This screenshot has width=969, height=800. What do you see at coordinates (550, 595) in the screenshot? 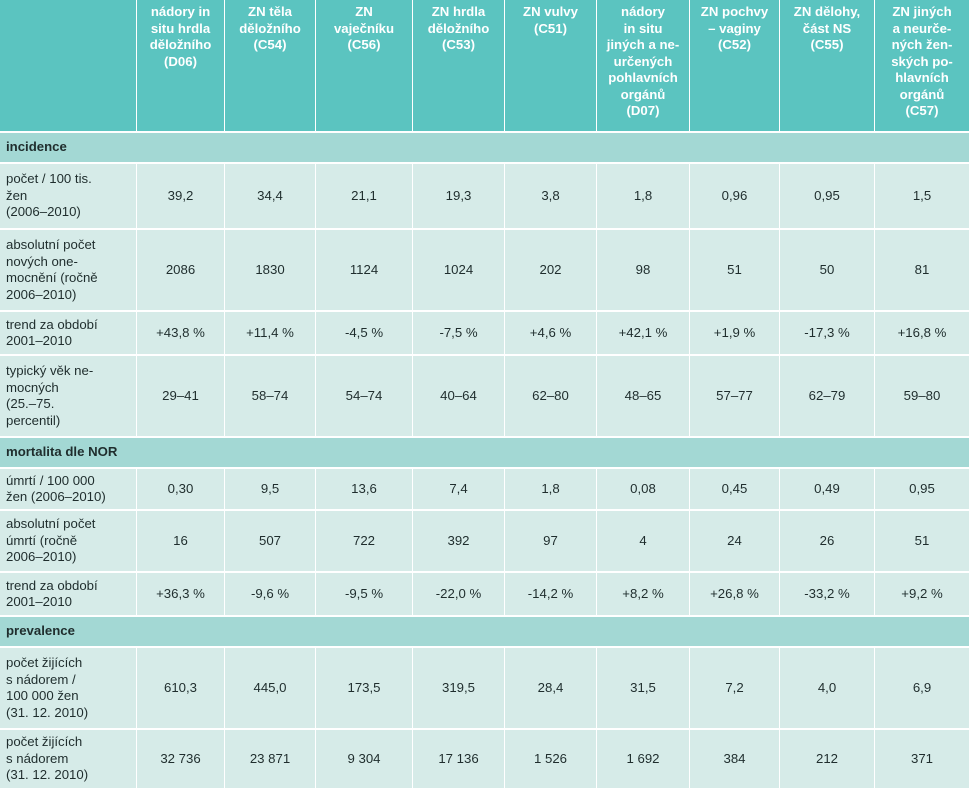
I see `table-cell: -14,2 %` at bounding box center [550, 595].